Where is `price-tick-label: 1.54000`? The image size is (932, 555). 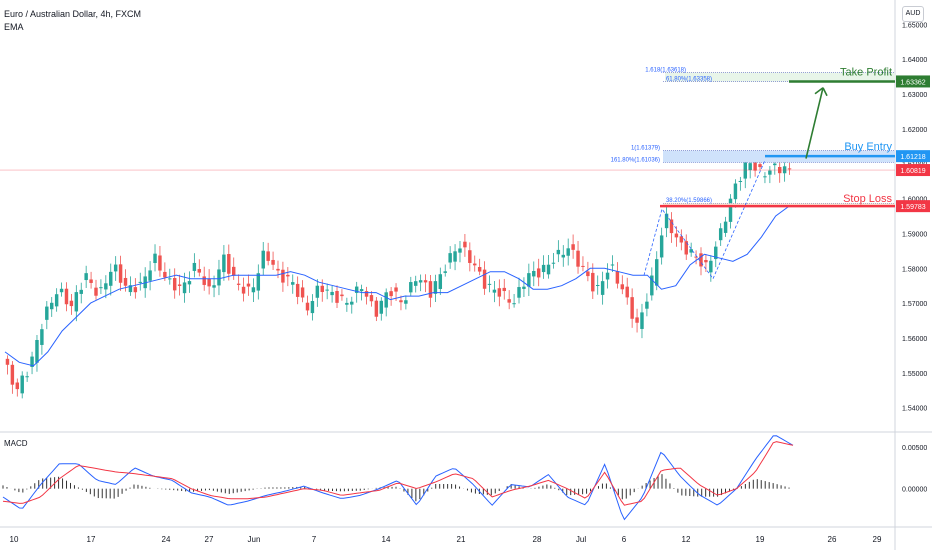
price-tick-label: 1.54000 is located at coordinates (914, 409).